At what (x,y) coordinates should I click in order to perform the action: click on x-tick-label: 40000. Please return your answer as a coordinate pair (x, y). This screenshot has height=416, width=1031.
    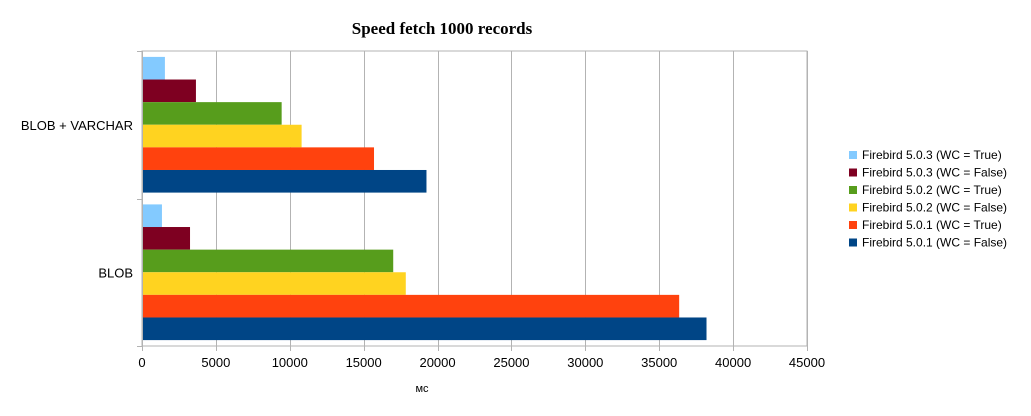
    Looking at the image, I should click on (733, 362).